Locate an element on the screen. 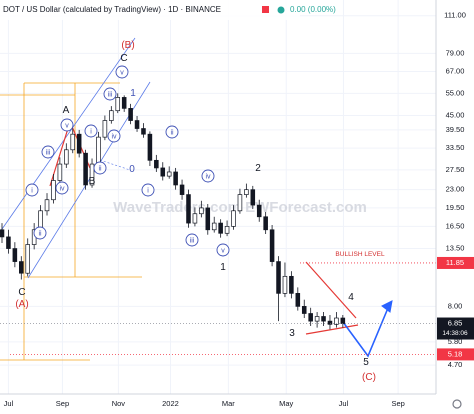 This screenshot has height=414, width=474. y-tick-label: 5.80 is located at coordinates (455, 341).